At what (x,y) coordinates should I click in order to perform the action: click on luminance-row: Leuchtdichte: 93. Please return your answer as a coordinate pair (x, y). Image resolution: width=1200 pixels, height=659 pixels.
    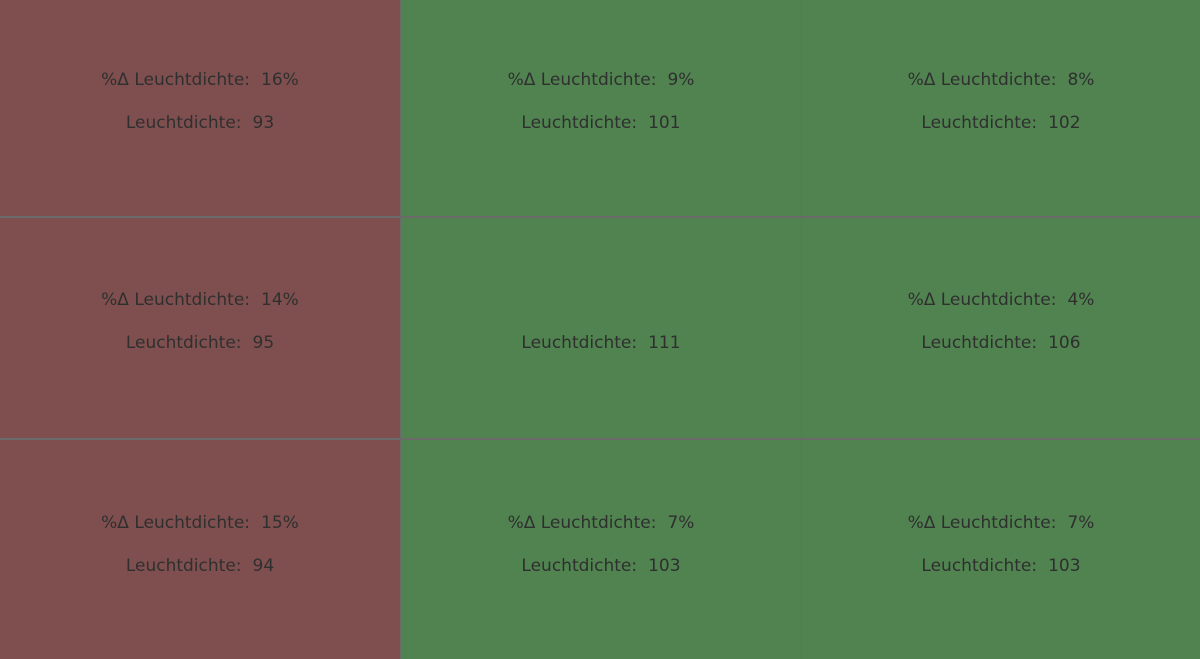
    Looking at the image, I should click on (200, 123).